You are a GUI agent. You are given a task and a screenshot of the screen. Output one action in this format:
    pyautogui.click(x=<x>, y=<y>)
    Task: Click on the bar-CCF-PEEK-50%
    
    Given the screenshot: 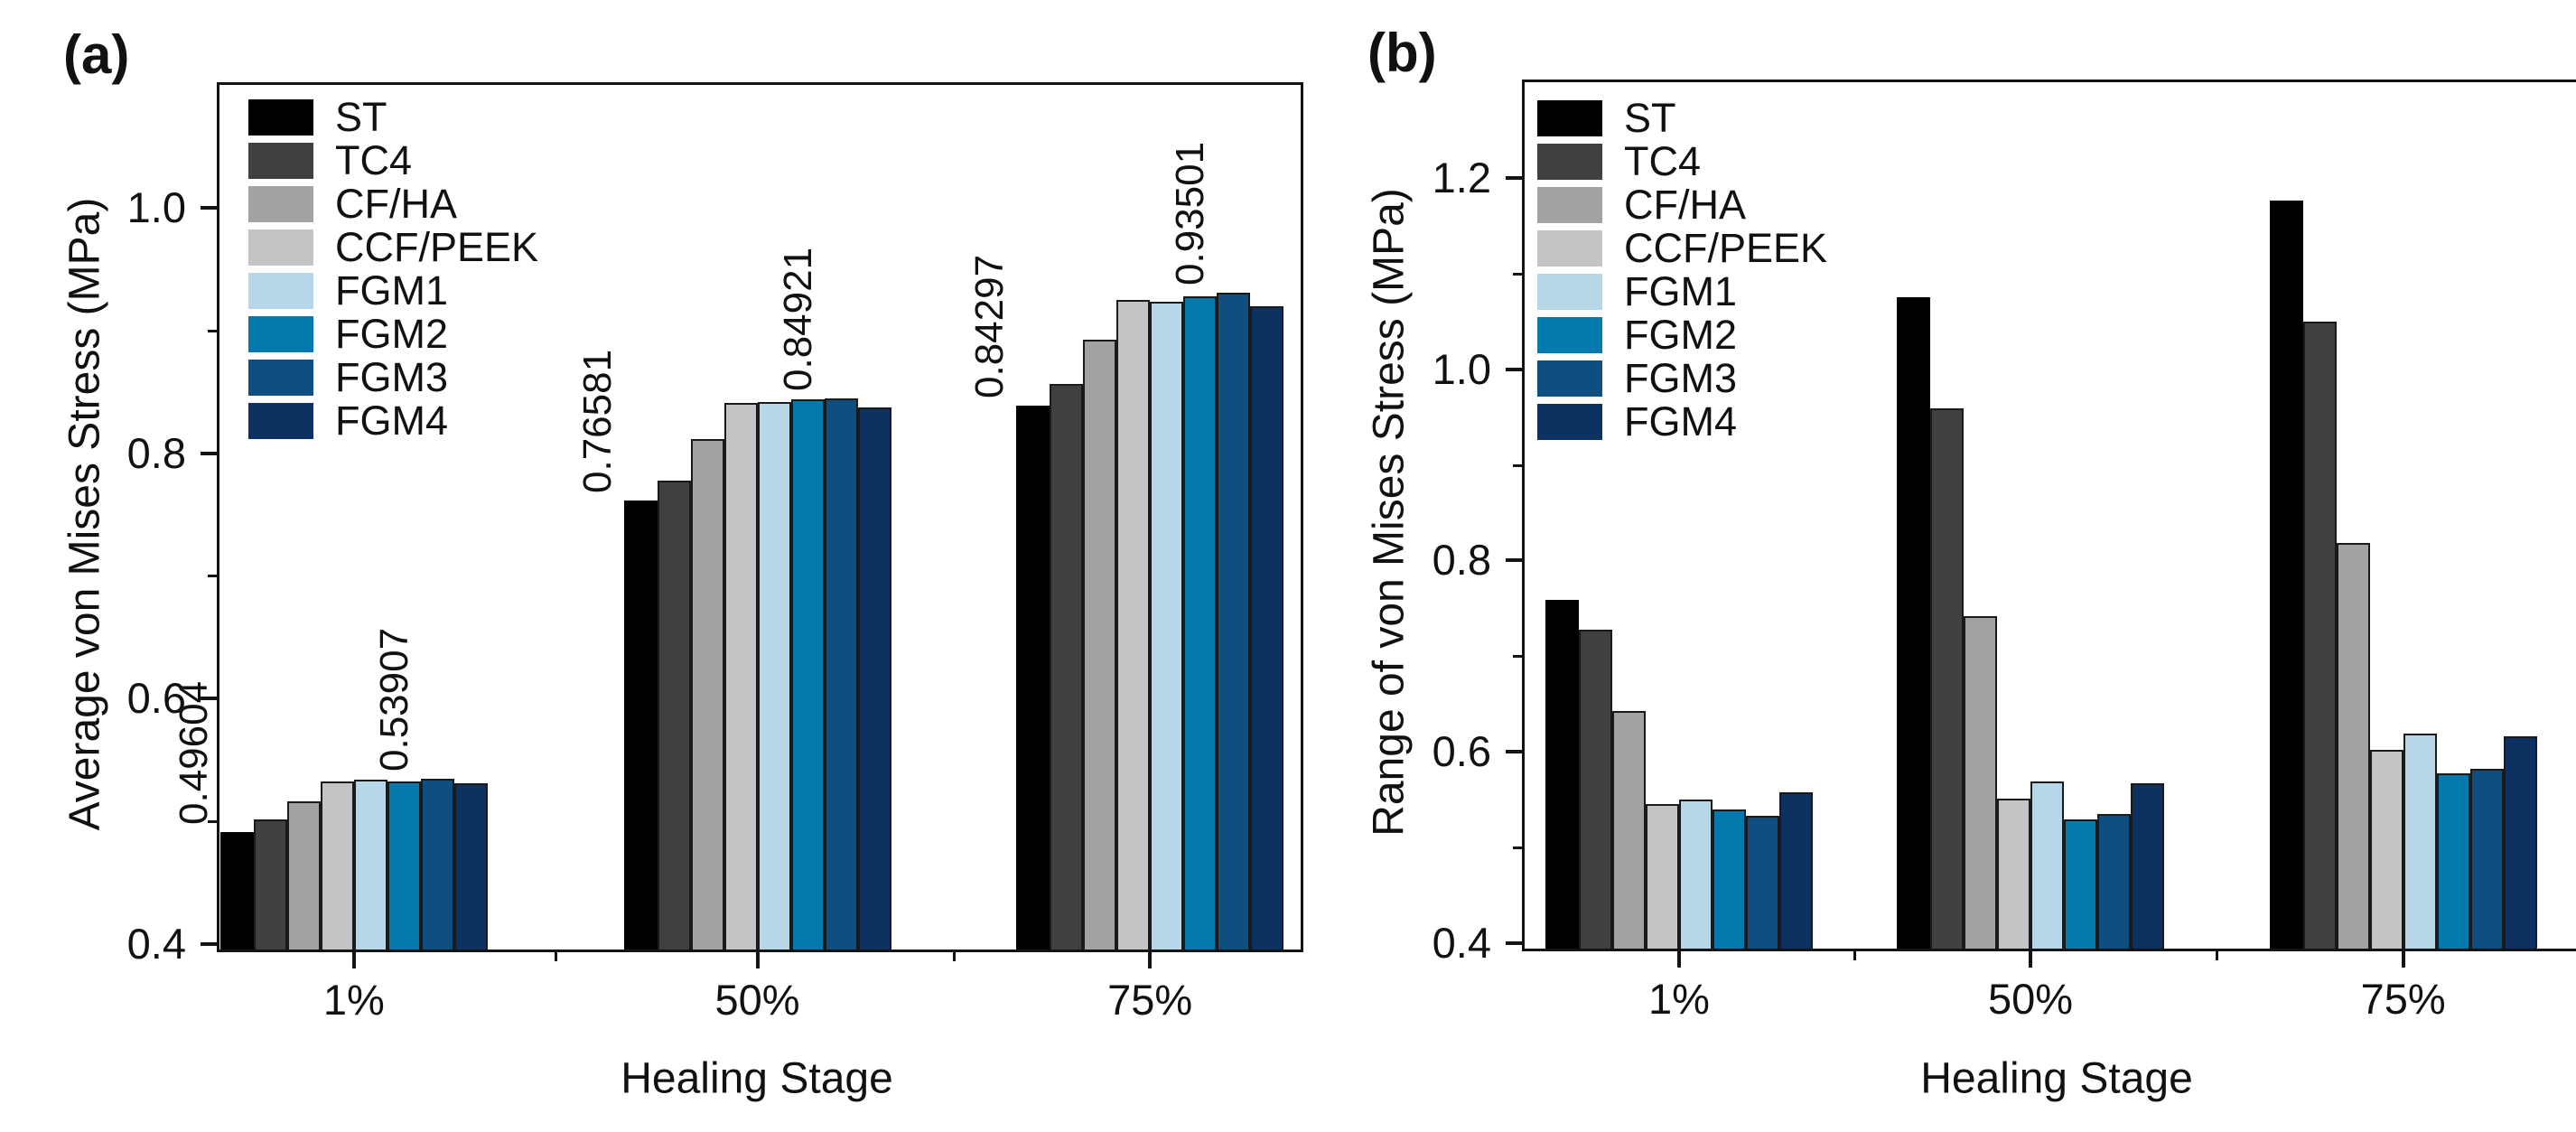 What is the action you would take?
    pyautogui.click(x=2014, y=874)
    